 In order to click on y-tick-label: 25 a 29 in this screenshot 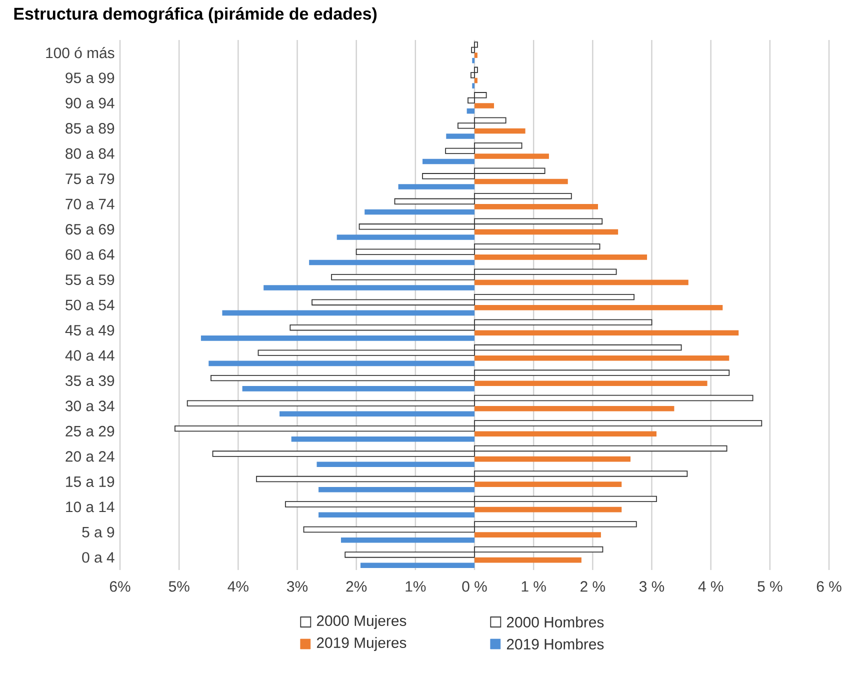, I will do `click(90, 431)`.